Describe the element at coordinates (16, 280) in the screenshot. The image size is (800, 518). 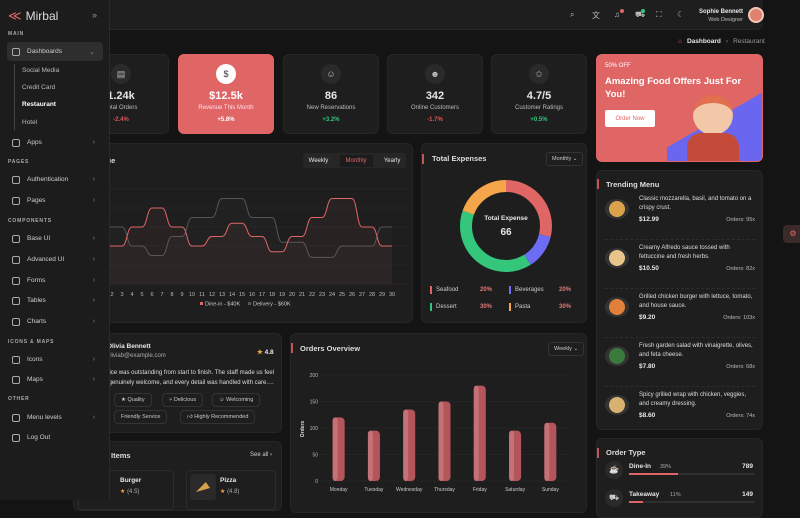
I see `form-icon` at that location.